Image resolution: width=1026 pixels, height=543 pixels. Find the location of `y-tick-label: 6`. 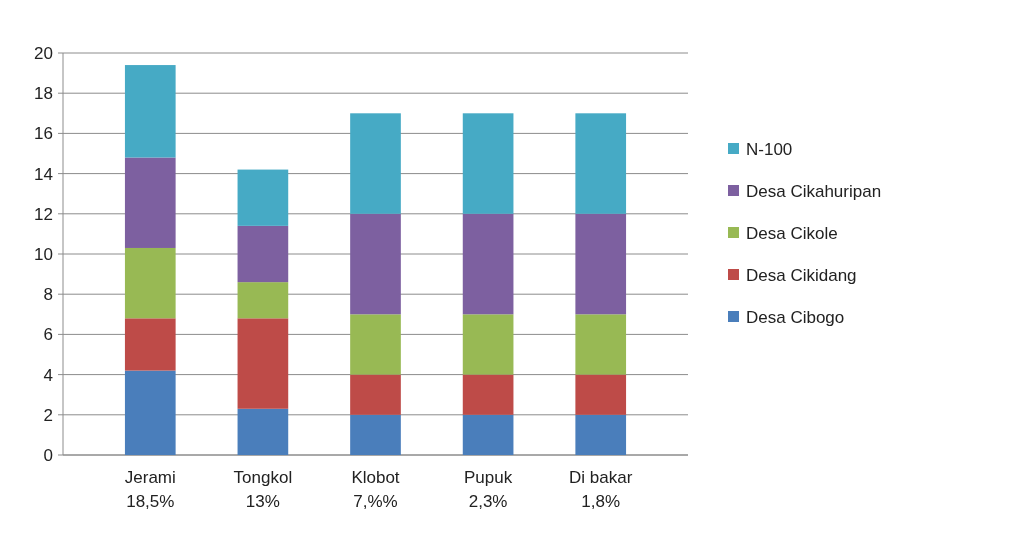

y-tick-label: 6 is located at coordinates (48, 335).